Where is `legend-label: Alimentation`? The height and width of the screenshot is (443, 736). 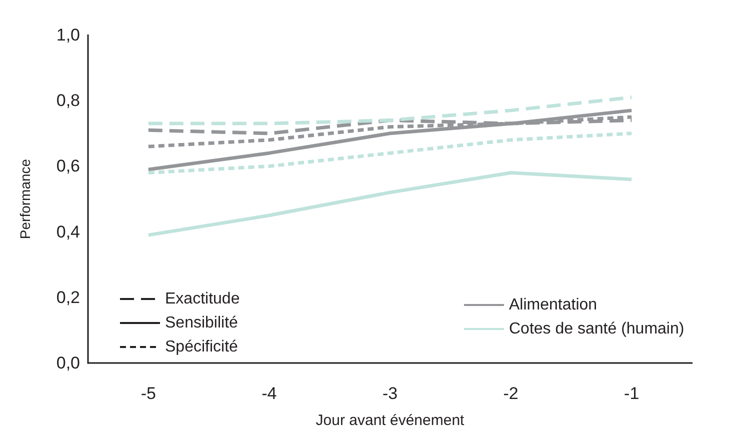 legend-label: Alimentation is located at coordinates (553, 305).